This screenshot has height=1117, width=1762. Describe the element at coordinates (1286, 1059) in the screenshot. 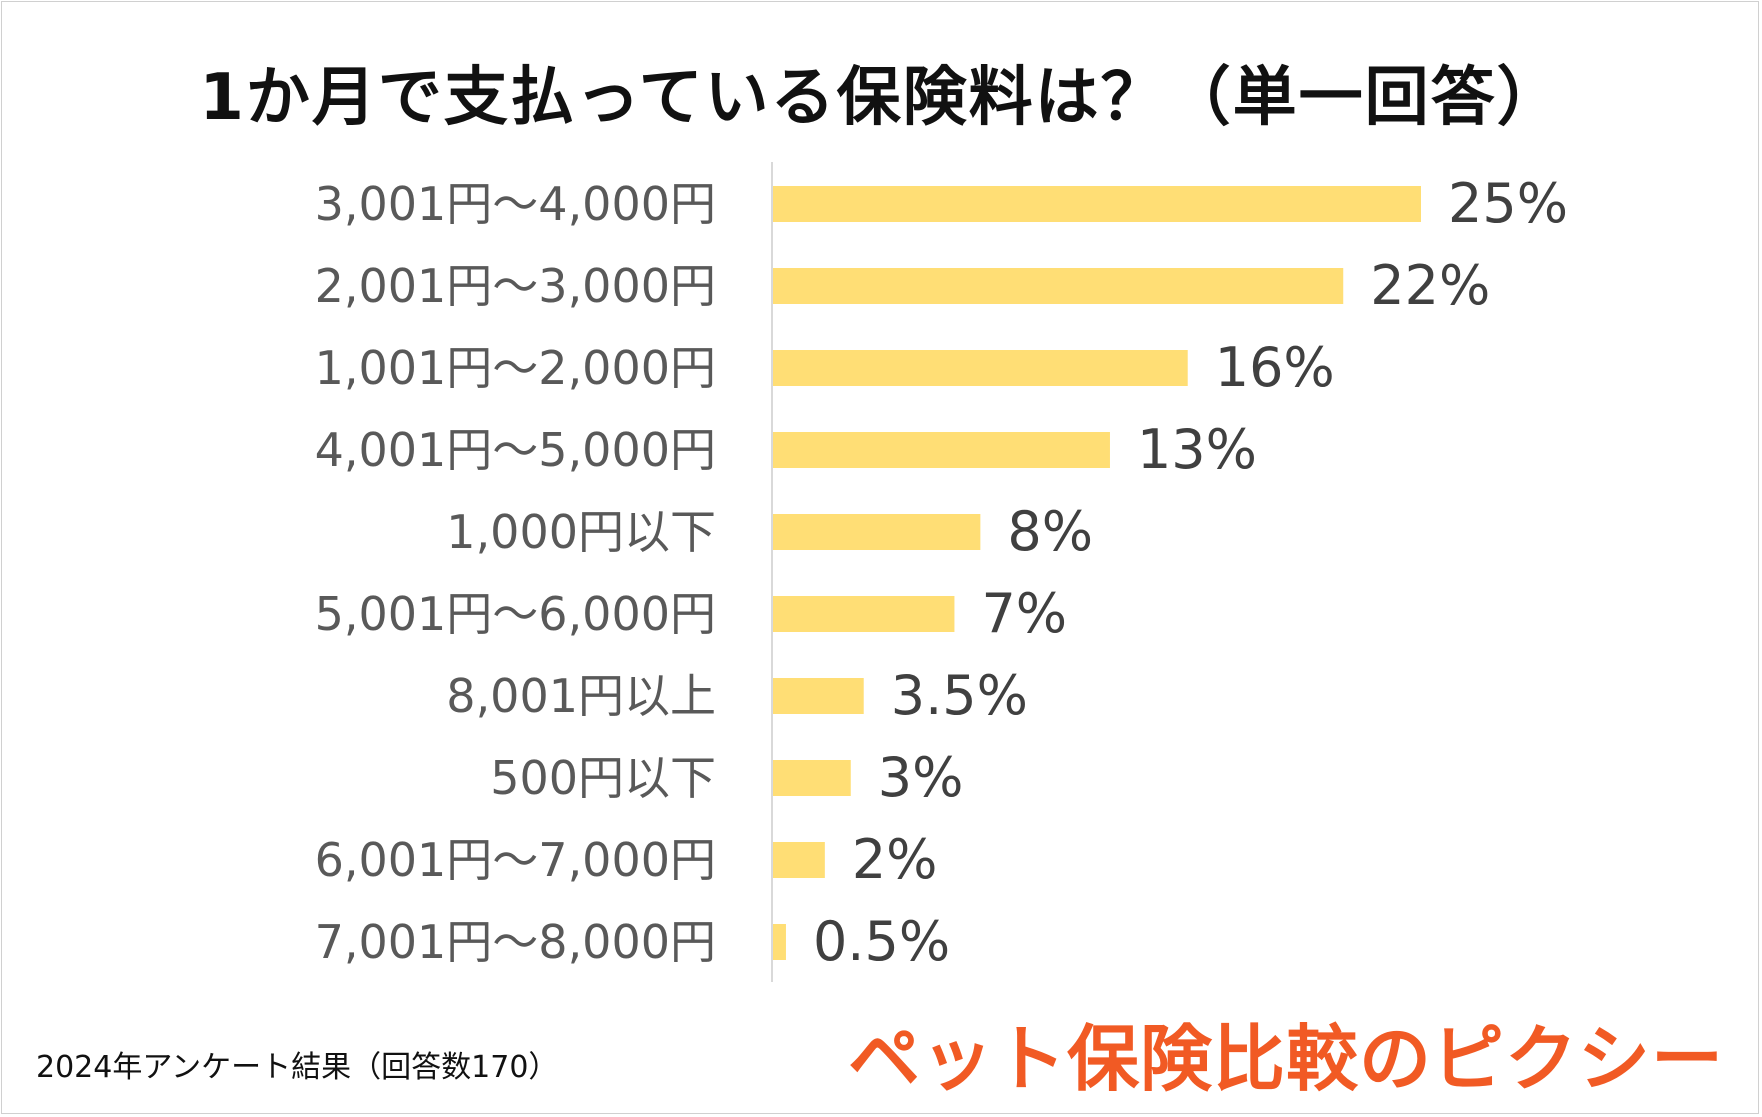

I see `brand-logo: ペット保険比較のピクシー` at that location.